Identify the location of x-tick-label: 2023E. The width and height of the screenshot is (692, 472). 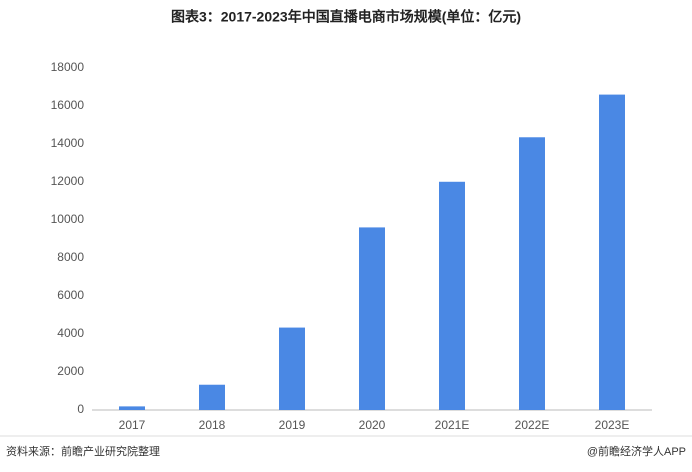
(612, 425).